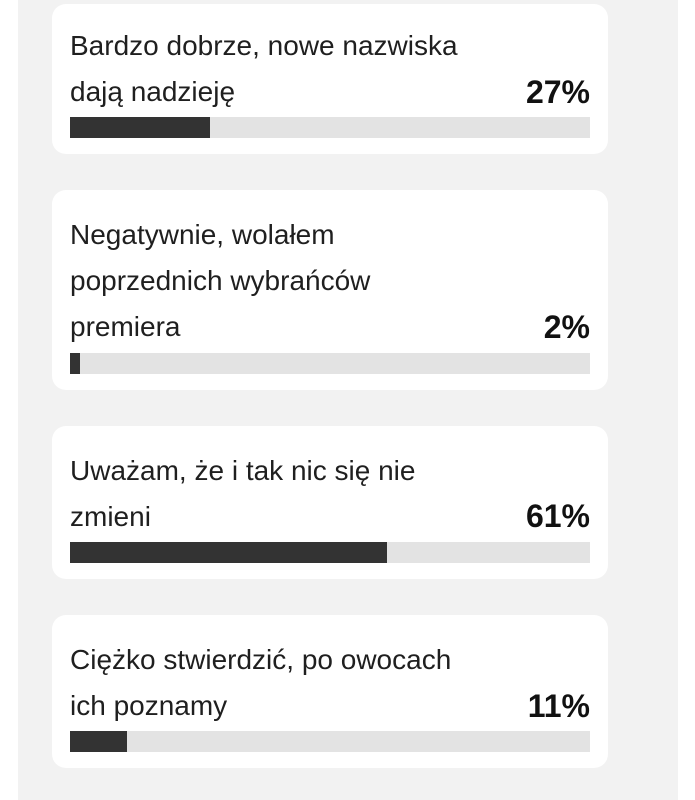 This screenshot has height=800, width=695. I want to click on poll-option-percent: 11%, so click(558, 706).